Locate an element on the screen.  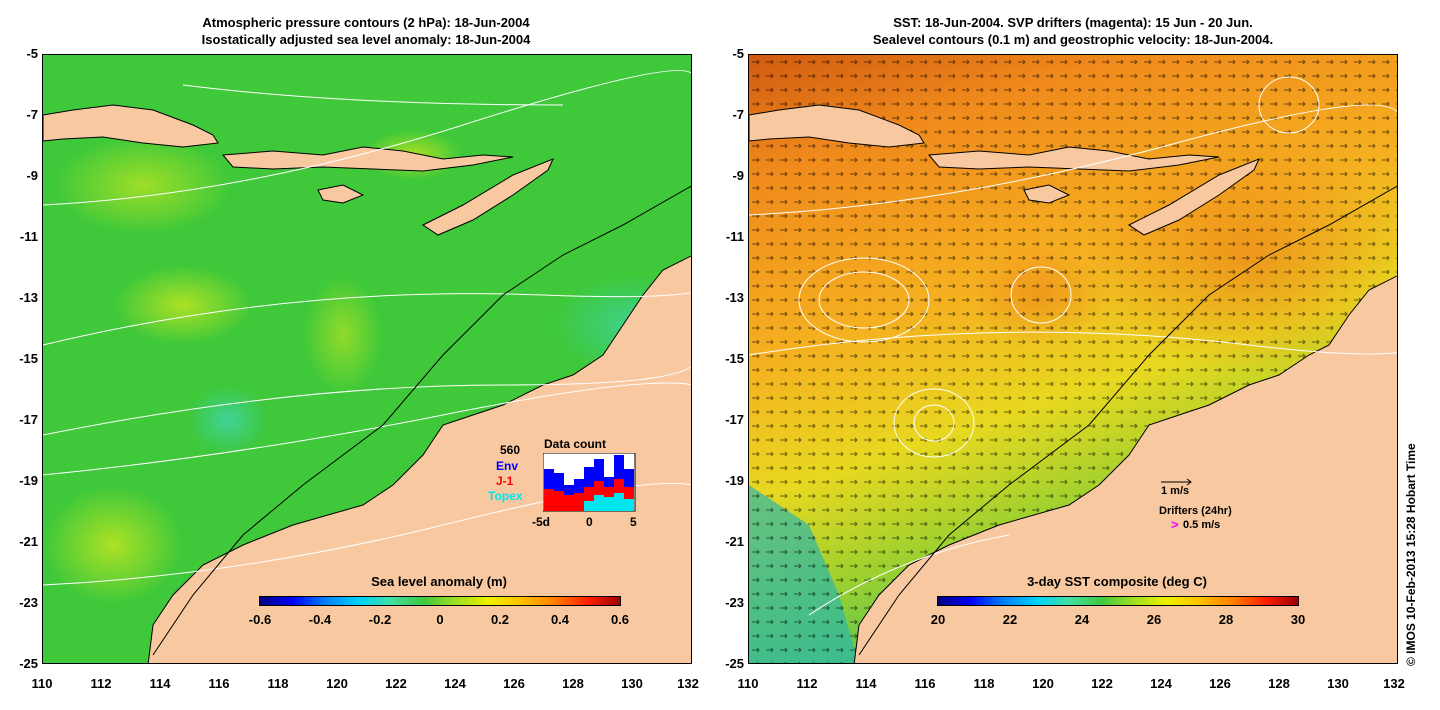
sla-cbar-tick: -0.6 is located at coordinates (260, 619).